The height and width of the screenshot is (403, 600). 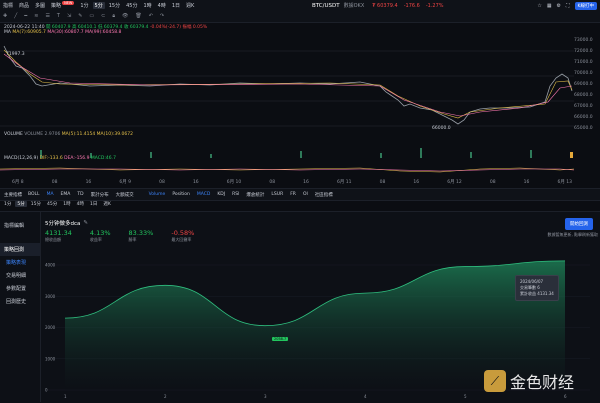 I want to click on magnet-tool-icon: ⊂, so click(x=103, y=16).